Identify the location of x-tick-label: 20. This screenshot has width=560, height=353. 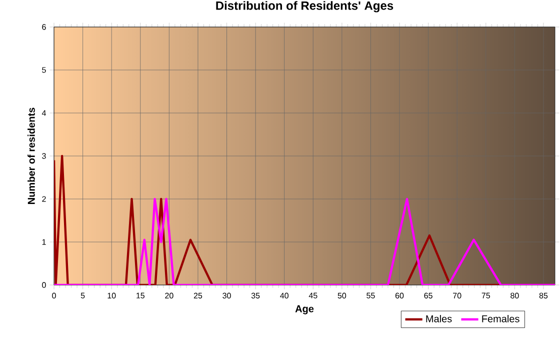
(169, 295).